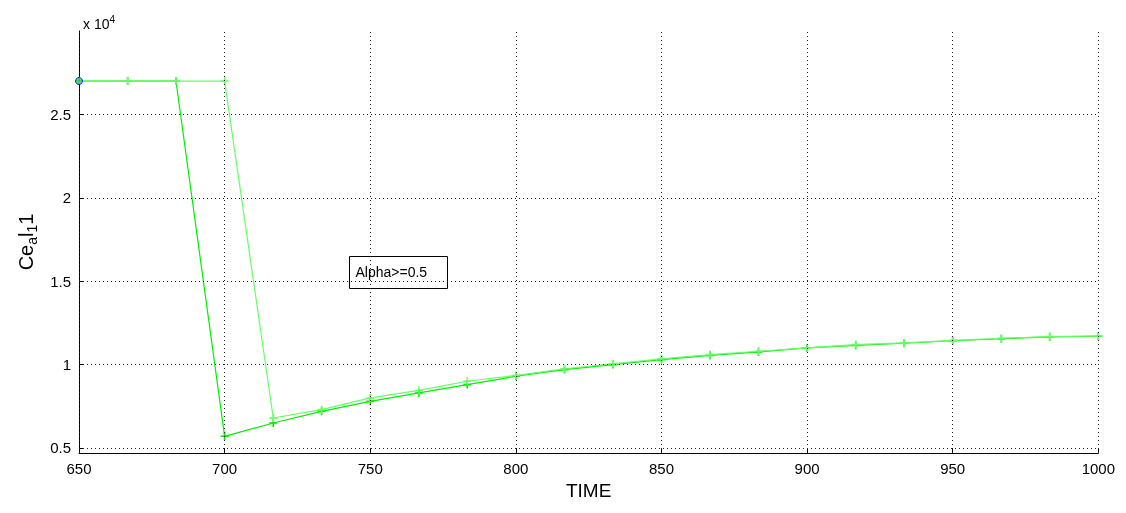  Describe the element at coordinates (60, 448) in the screenshot. I see `y-tick-label: 0.5` at that location.